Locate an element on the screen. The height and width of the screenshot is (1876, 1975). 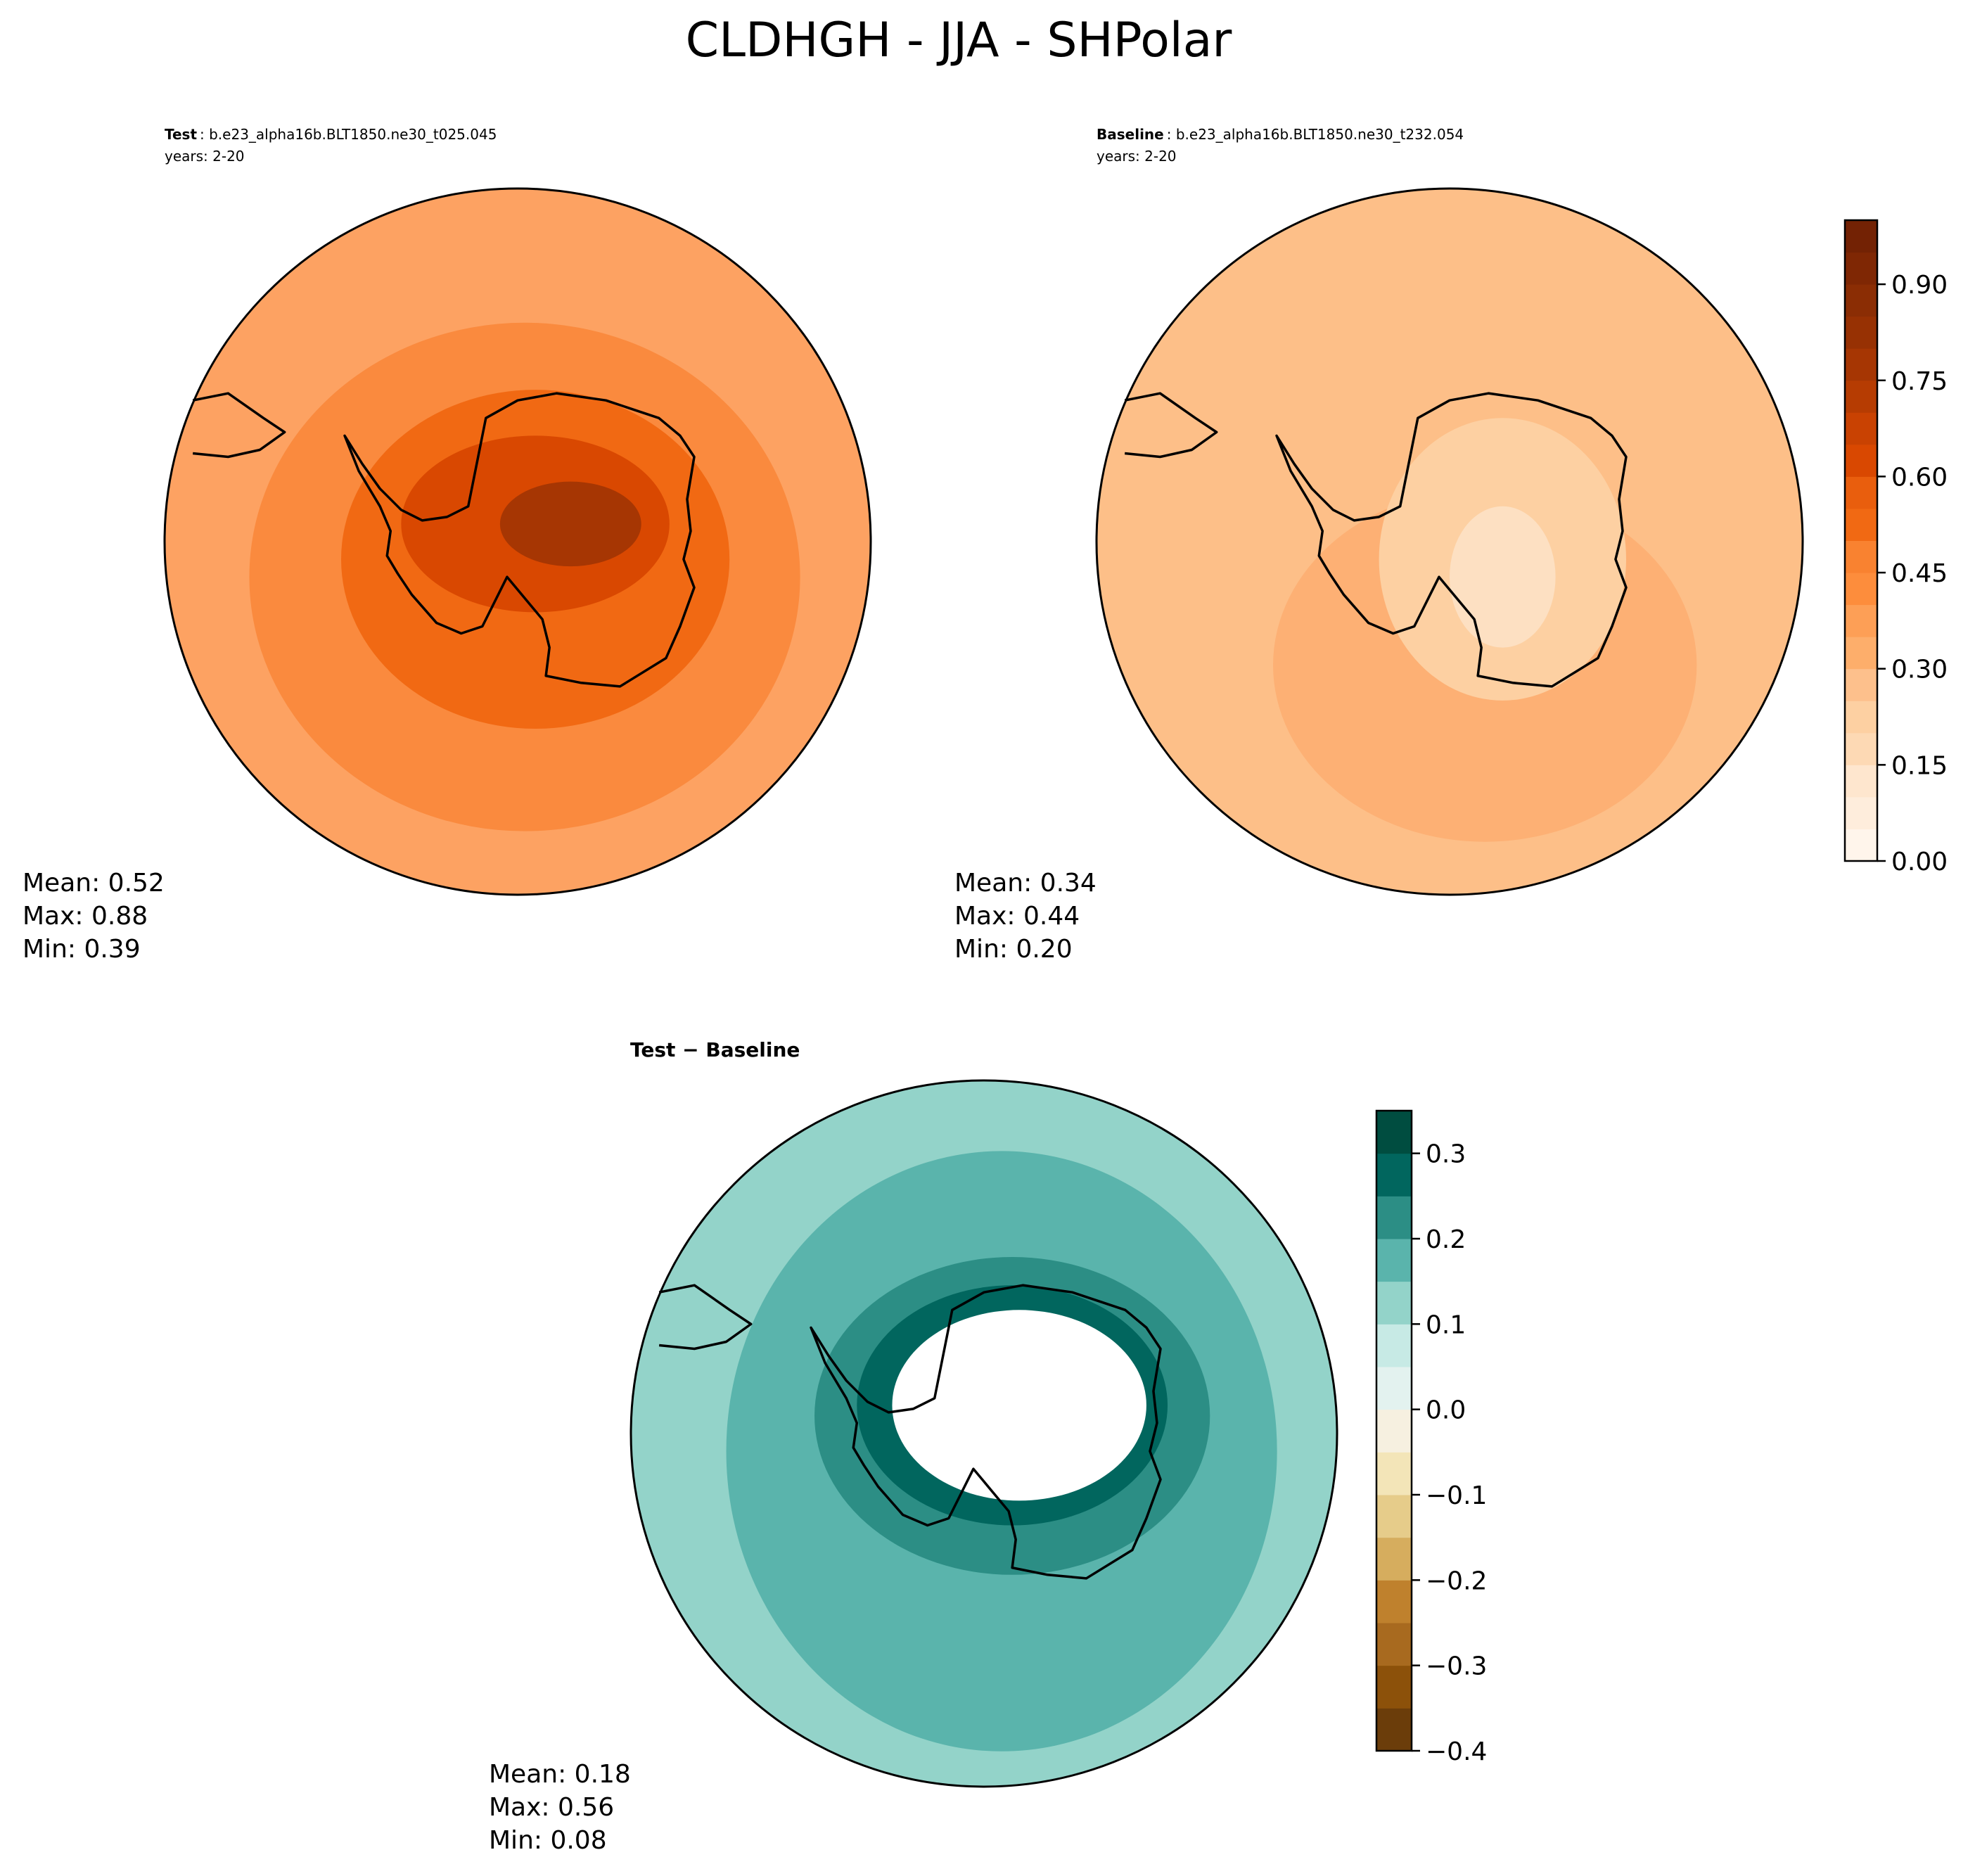
colorbar-tick-label: 0.2 is located at coordinates (1446, 1239).